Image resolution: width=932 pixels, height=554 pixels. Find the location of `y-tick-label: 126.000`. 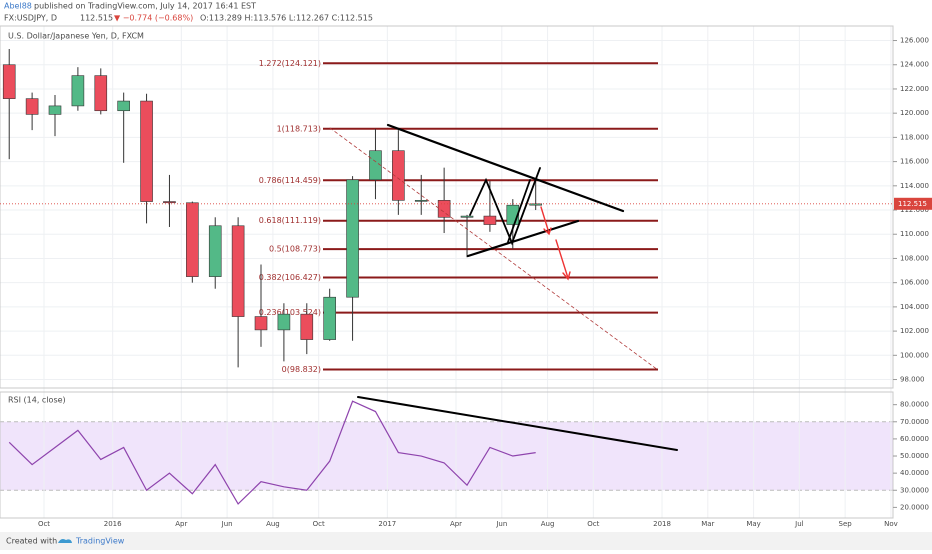

y-tick-label: 126.000 is located at coordinates (914, 41).